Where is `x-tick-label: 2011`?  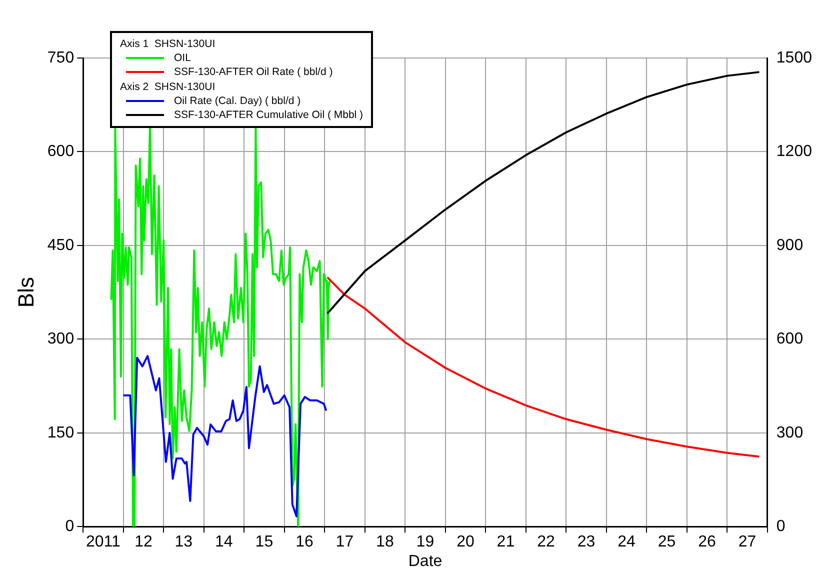 x-tick-label: 2011 is located at coordinates (103, 542).